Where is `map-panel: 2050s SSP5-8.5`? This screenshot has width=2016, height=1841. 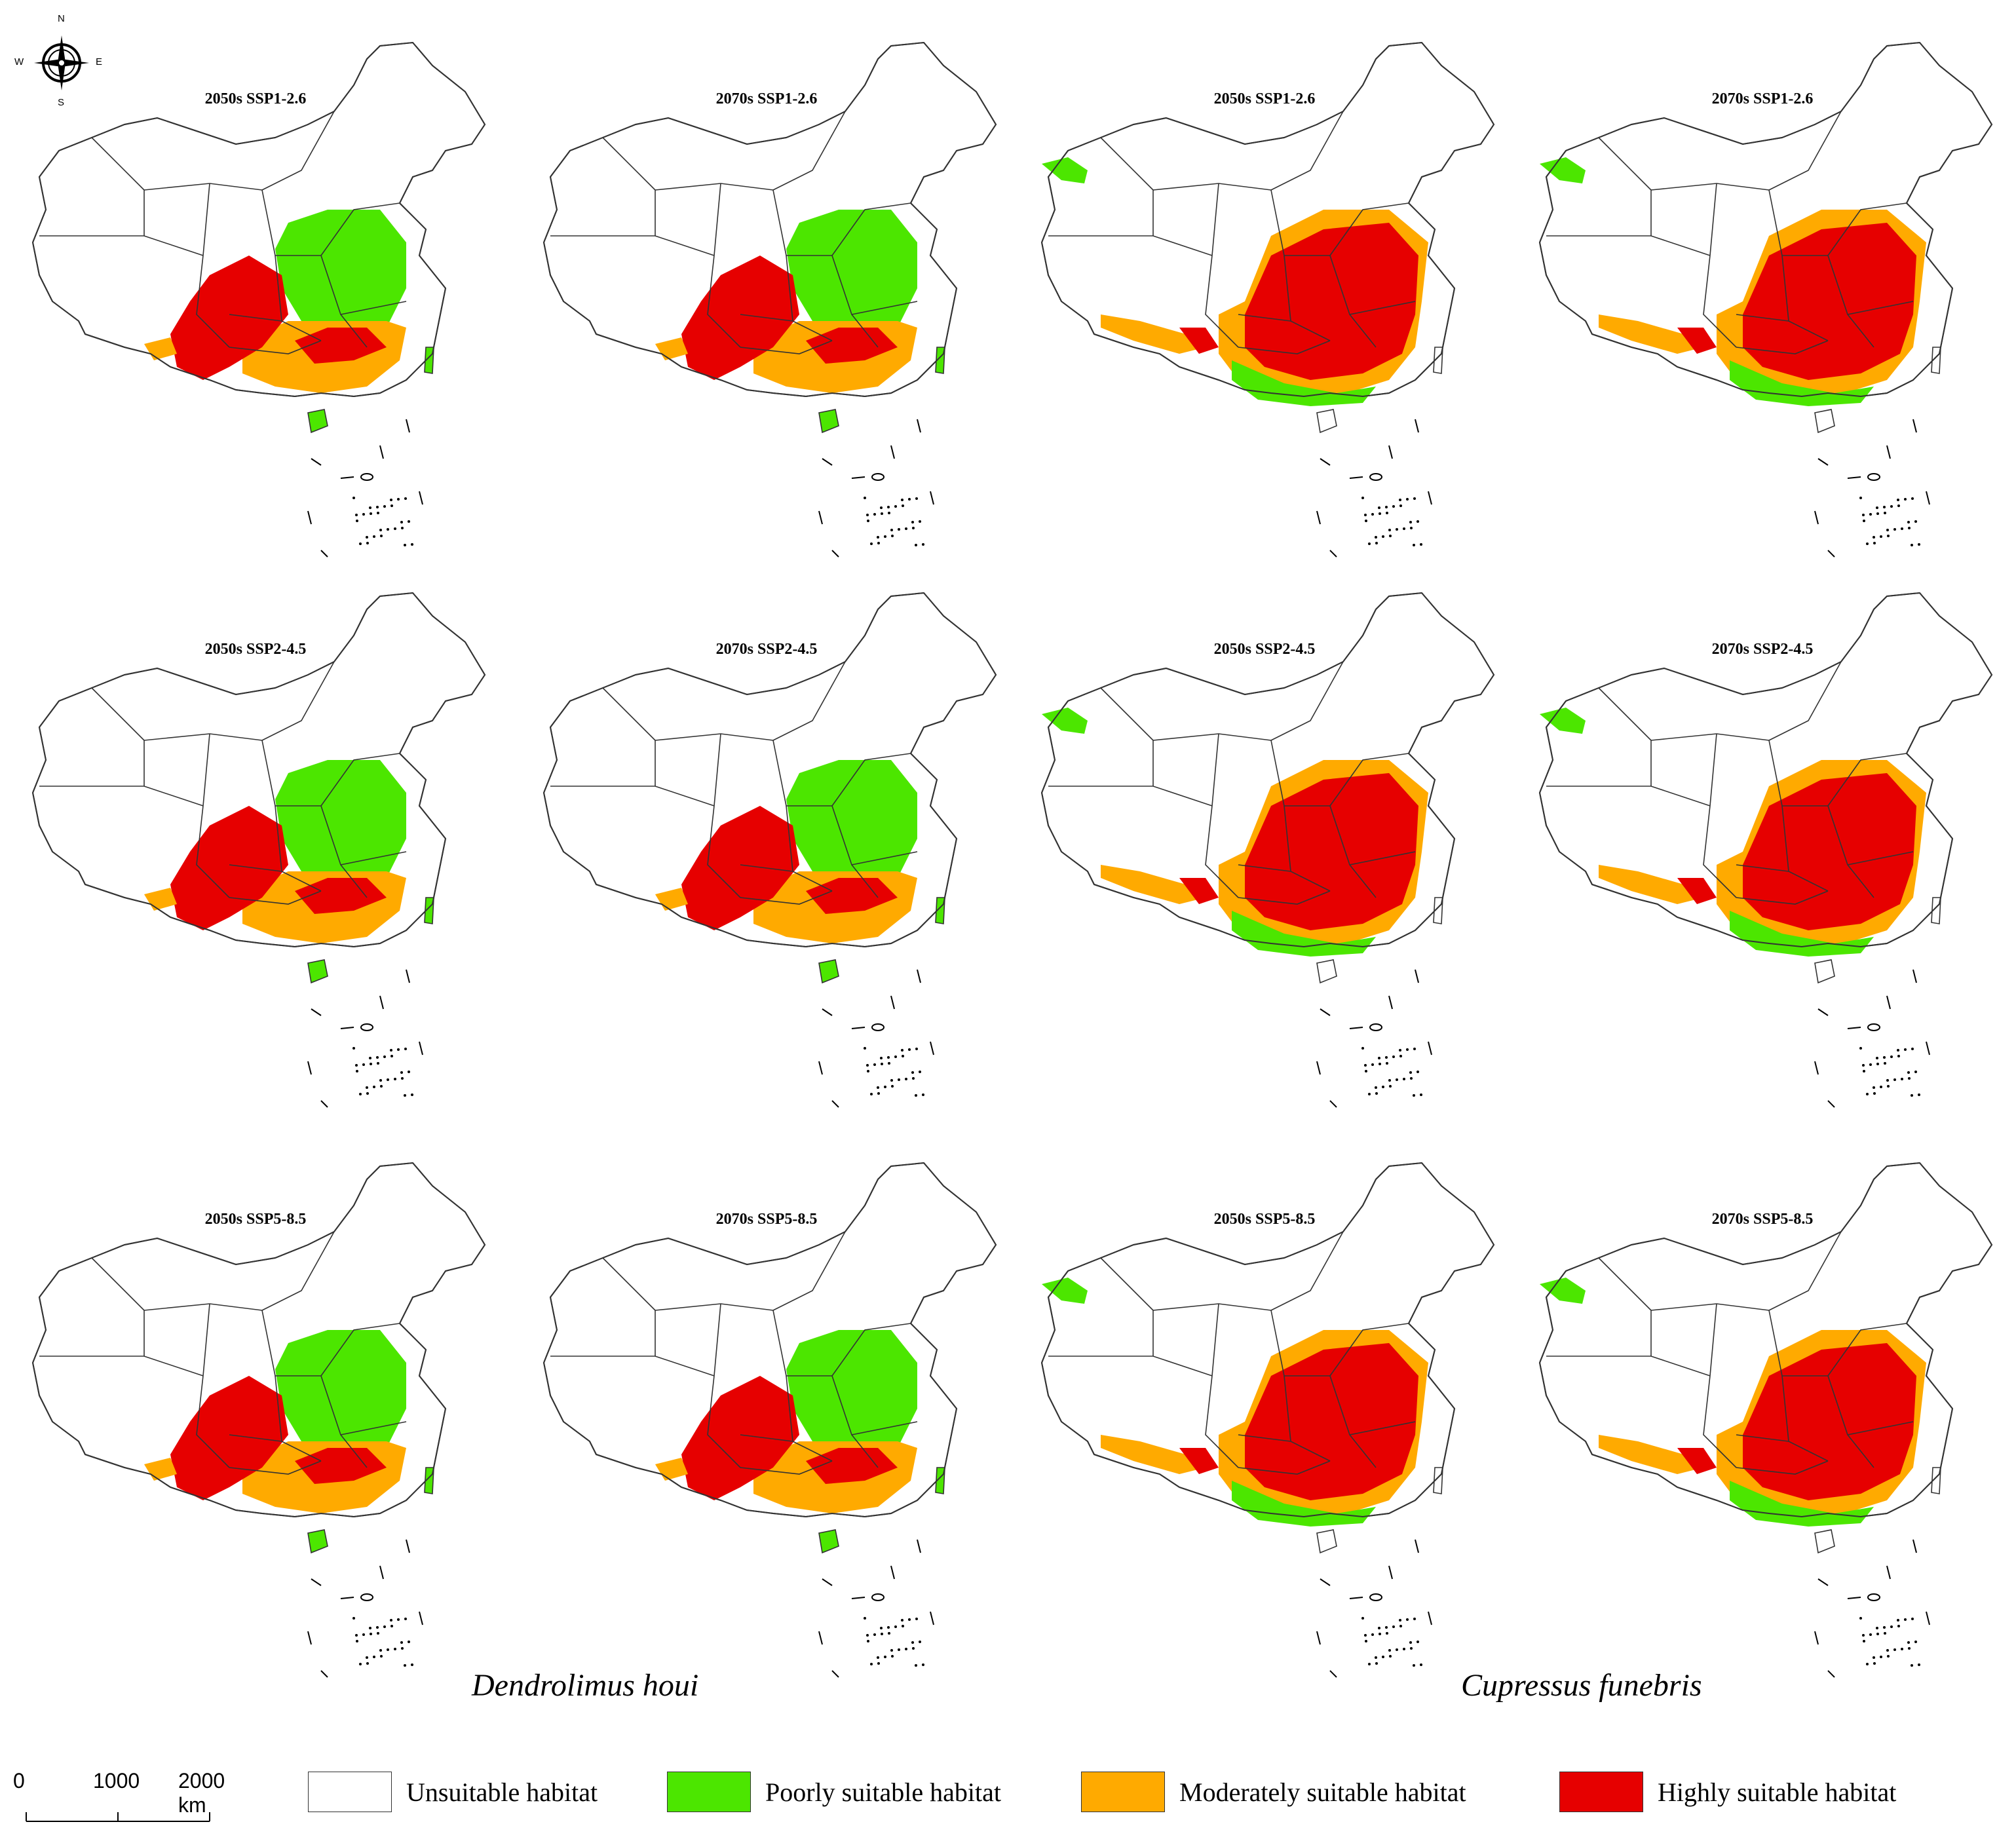 map-panel: 2050s SSP5-8.5 is located at coordinates (1264, 1448).